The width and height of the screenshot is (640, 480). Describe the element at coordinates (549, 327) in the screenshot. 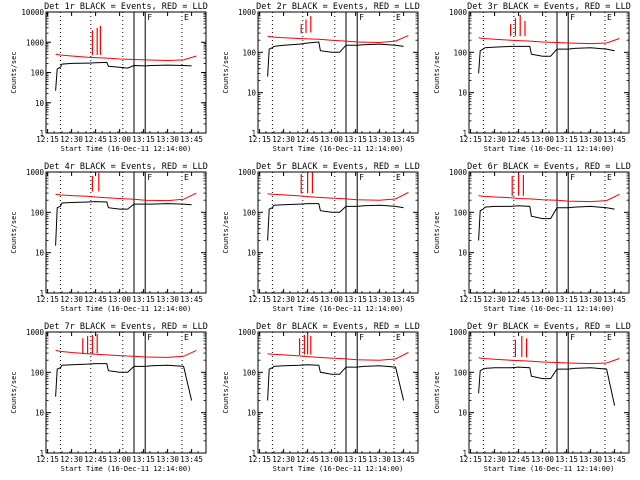

I see `chart-title: Det 9r BLACK = Events, RED = LLD` at that location.